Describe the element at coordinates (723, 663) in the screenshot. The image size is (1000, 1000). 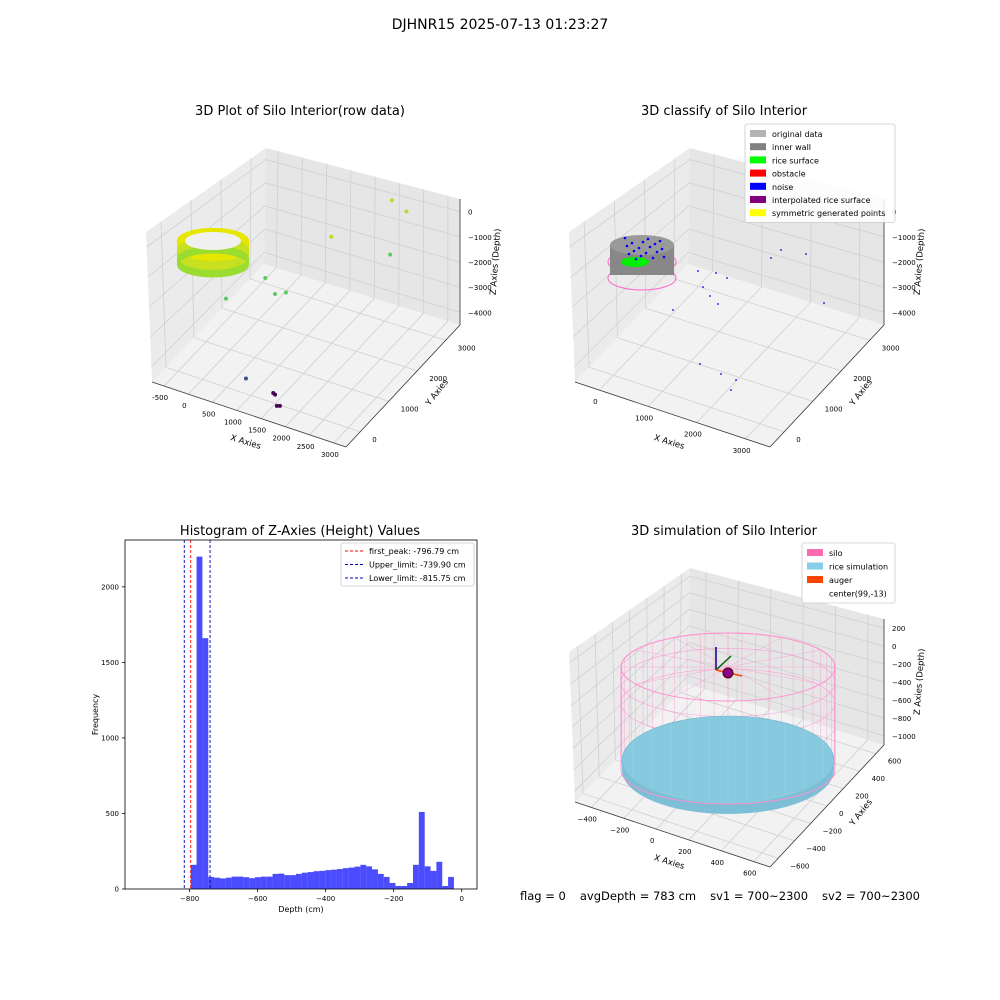
I see `p4-auger-axis-y` at that location.